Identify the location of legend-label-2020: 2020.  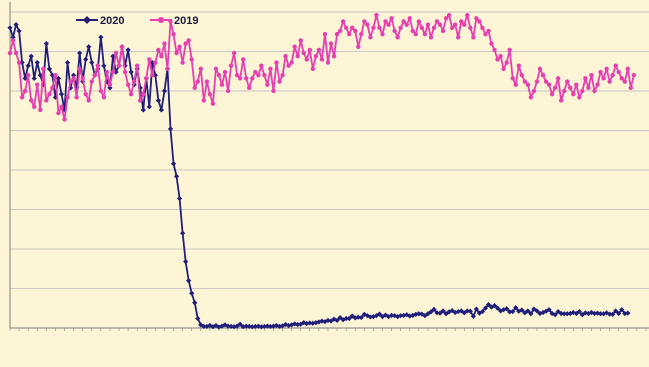
(112, 21).